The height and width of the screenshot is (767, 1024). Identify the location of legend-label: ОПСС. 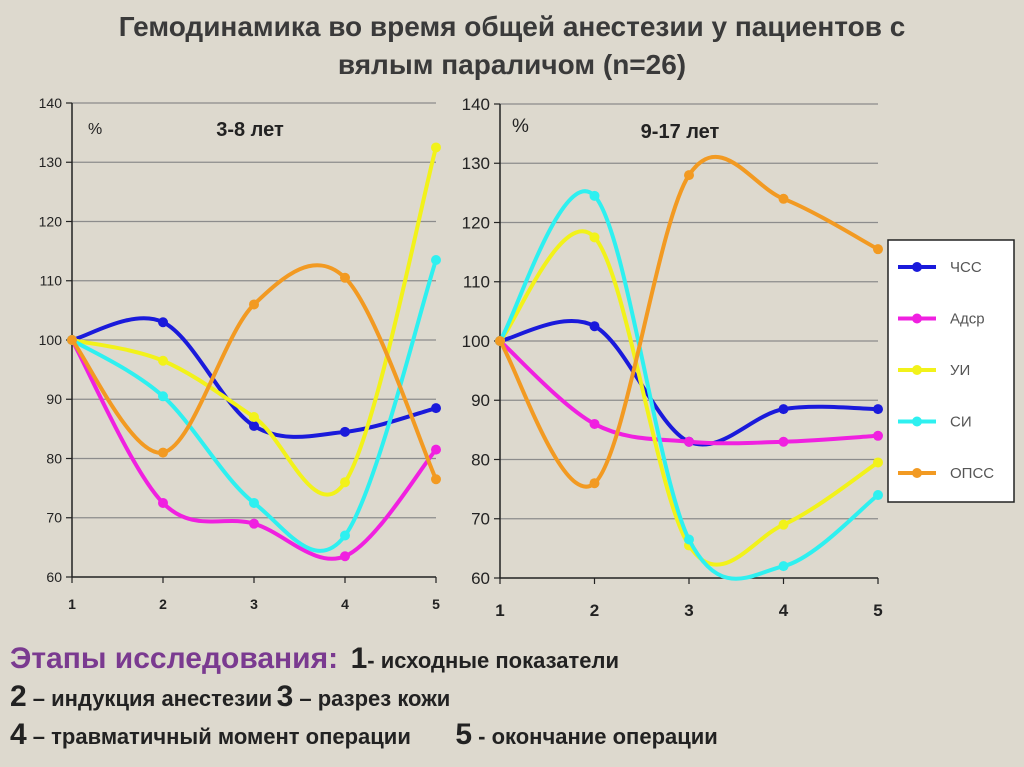
(972, 473).